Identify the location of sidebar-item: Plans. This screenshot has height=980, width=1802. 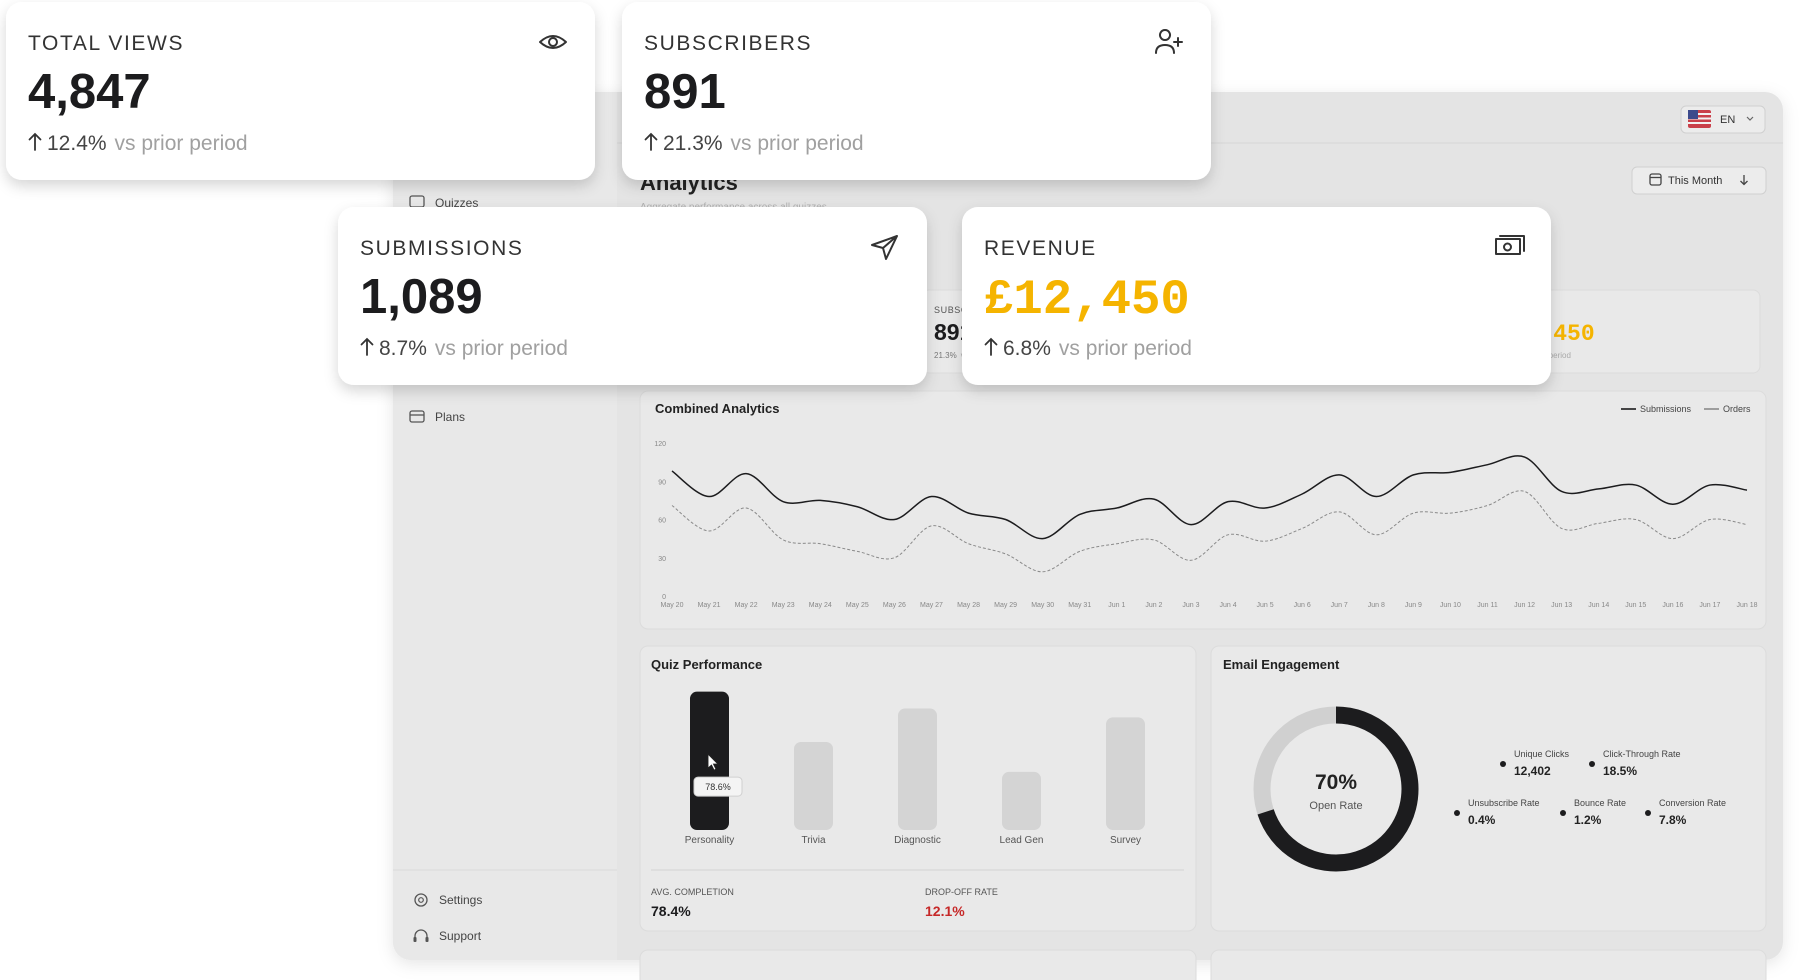
(437, 417).